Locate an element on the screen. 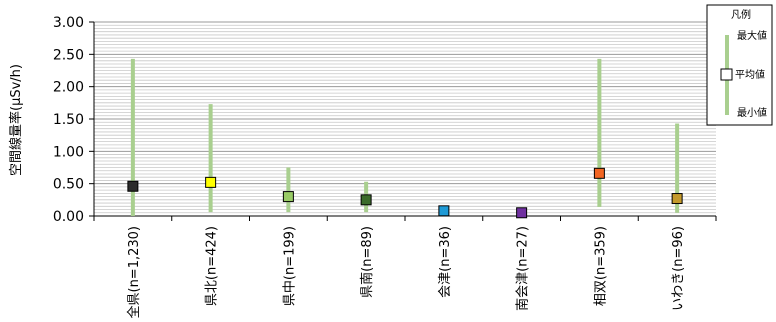 Image resolution: width=776 pixels, height=322 pixels. y-tick-label: 2.00 is located at coordinates (68, 88).